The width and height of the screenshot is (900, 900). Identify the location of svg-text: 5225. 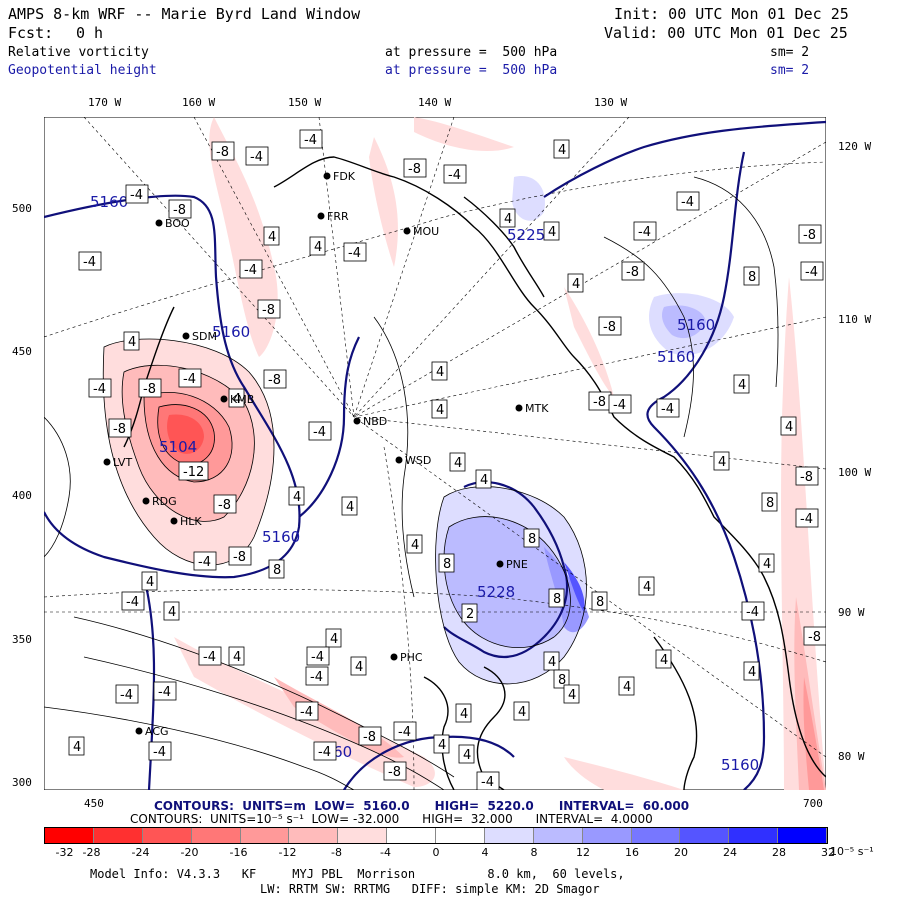
(526, 235).